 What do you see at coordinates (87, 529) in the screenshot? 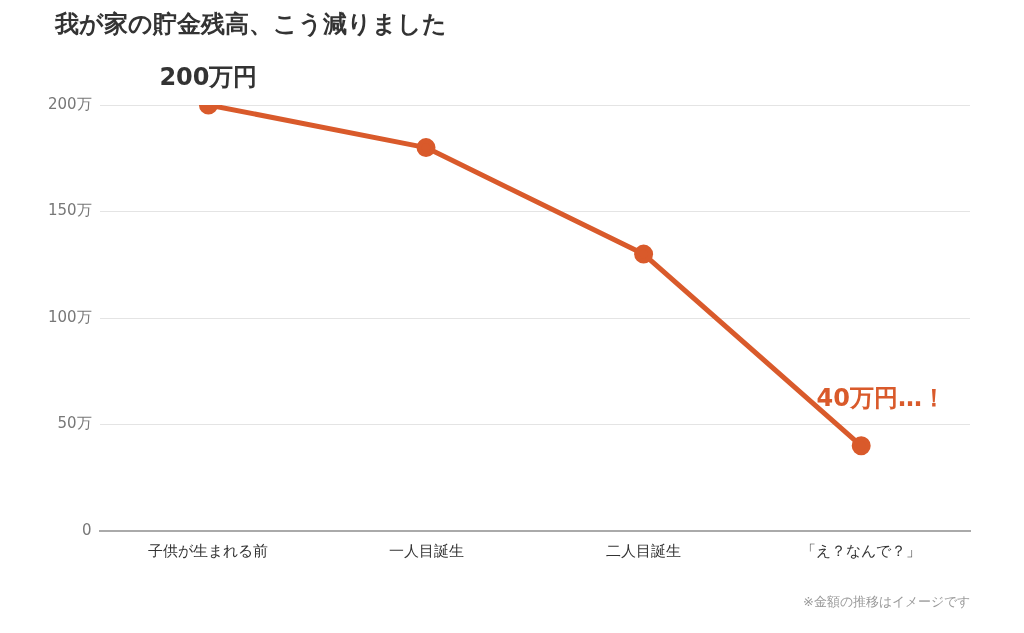
I see `y-tick-label: 0` at bounding box center [87, 529].